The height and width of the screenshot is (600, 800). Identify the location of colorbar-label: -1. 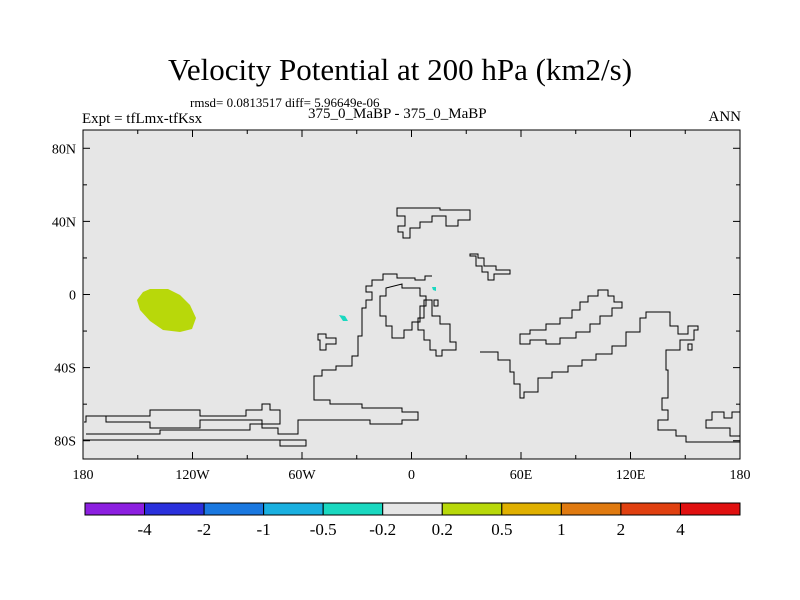
(264, 529).